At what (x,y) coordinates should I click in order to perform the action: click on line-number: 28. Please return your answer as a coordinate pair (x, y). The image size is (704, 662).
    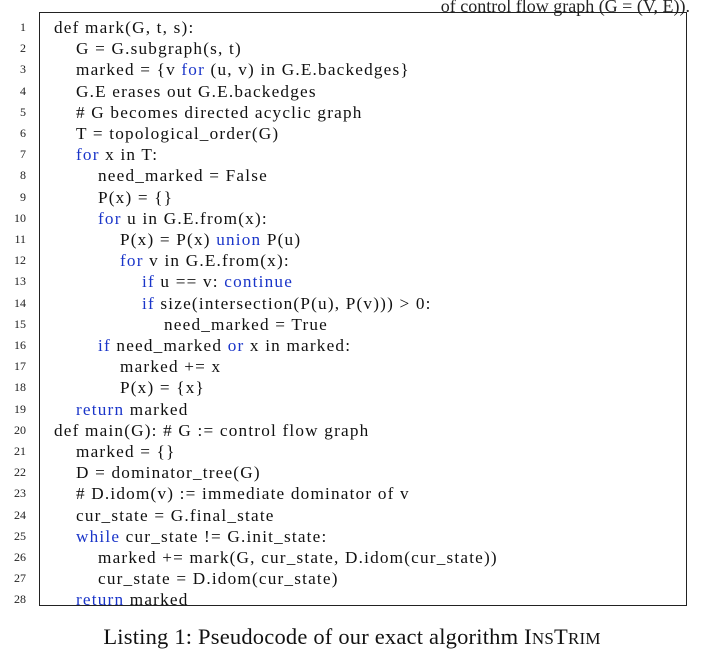
    Looking at the image, I should click on (20, 599).